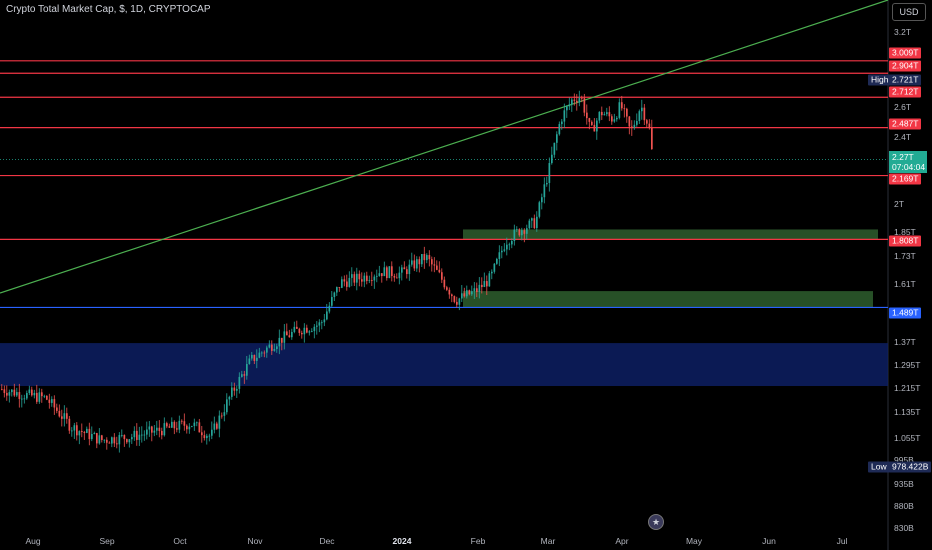 Image resolution: width=932 pixels, height=550 pixels. What do you see at coordinates (905, 256) in the screenshot?
I see `y-tick: 1.73T` at bounding box center [905, 256].